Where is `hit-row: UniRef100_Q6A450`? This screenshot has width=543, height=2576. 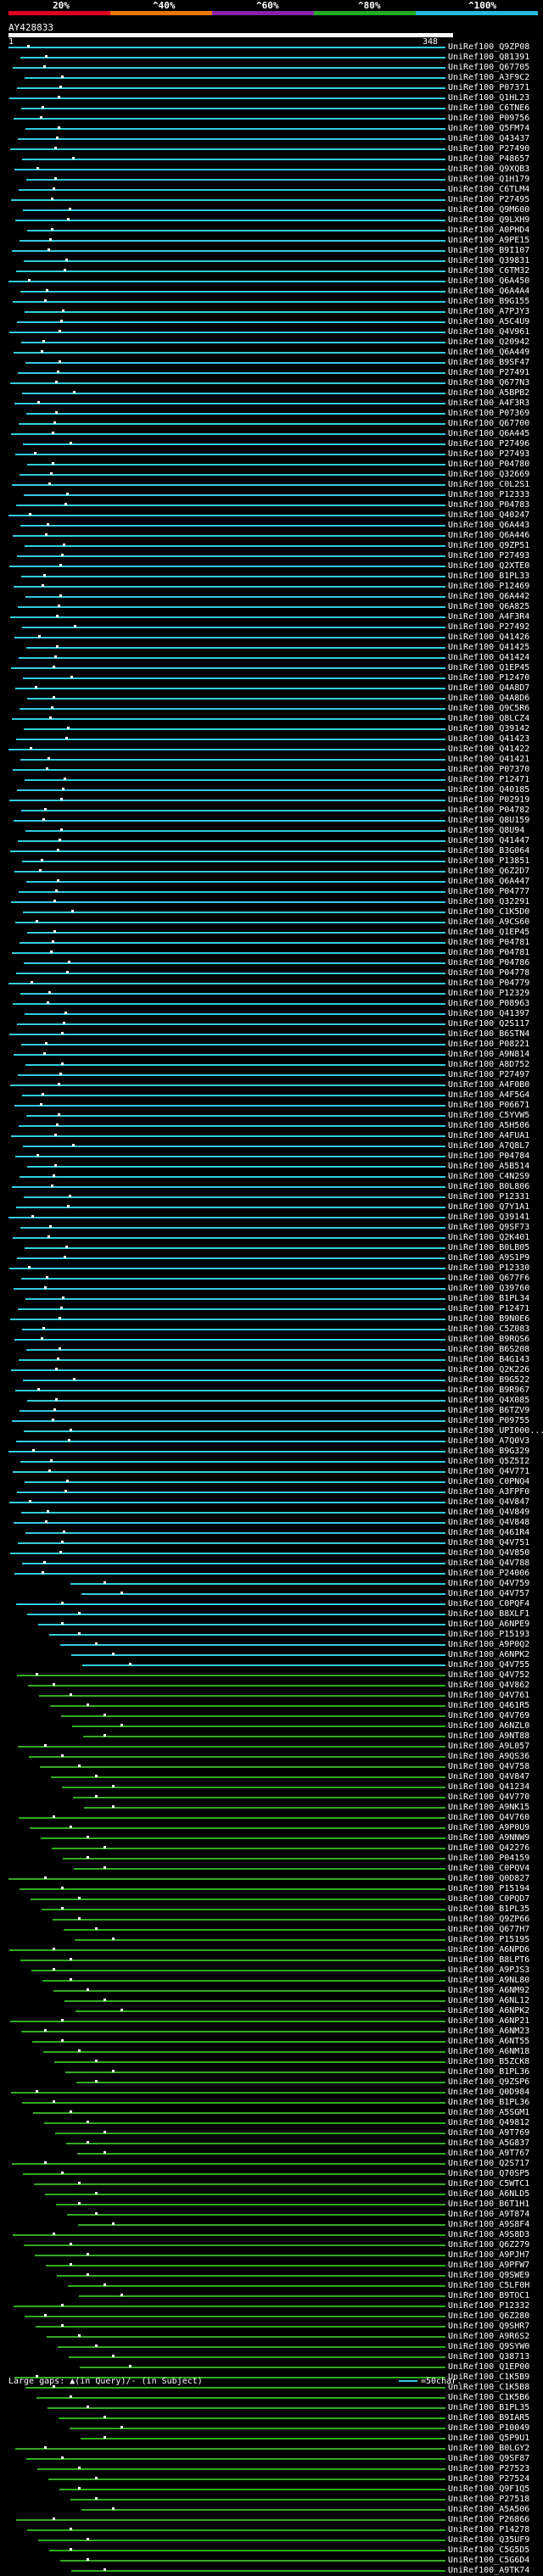 hit-row: UniRef100_Q6A450 is located at coordinates (271, 281).